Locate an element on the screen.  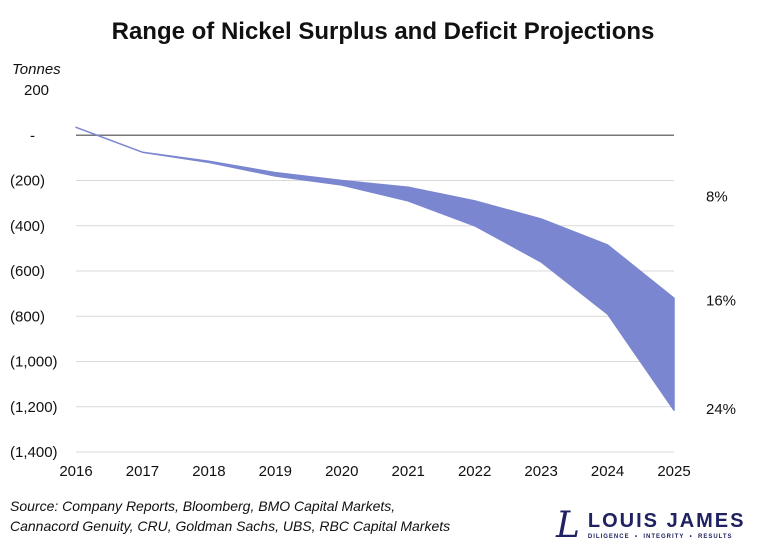
x-tick-label: 2020 is located at coordinates (341, 471).